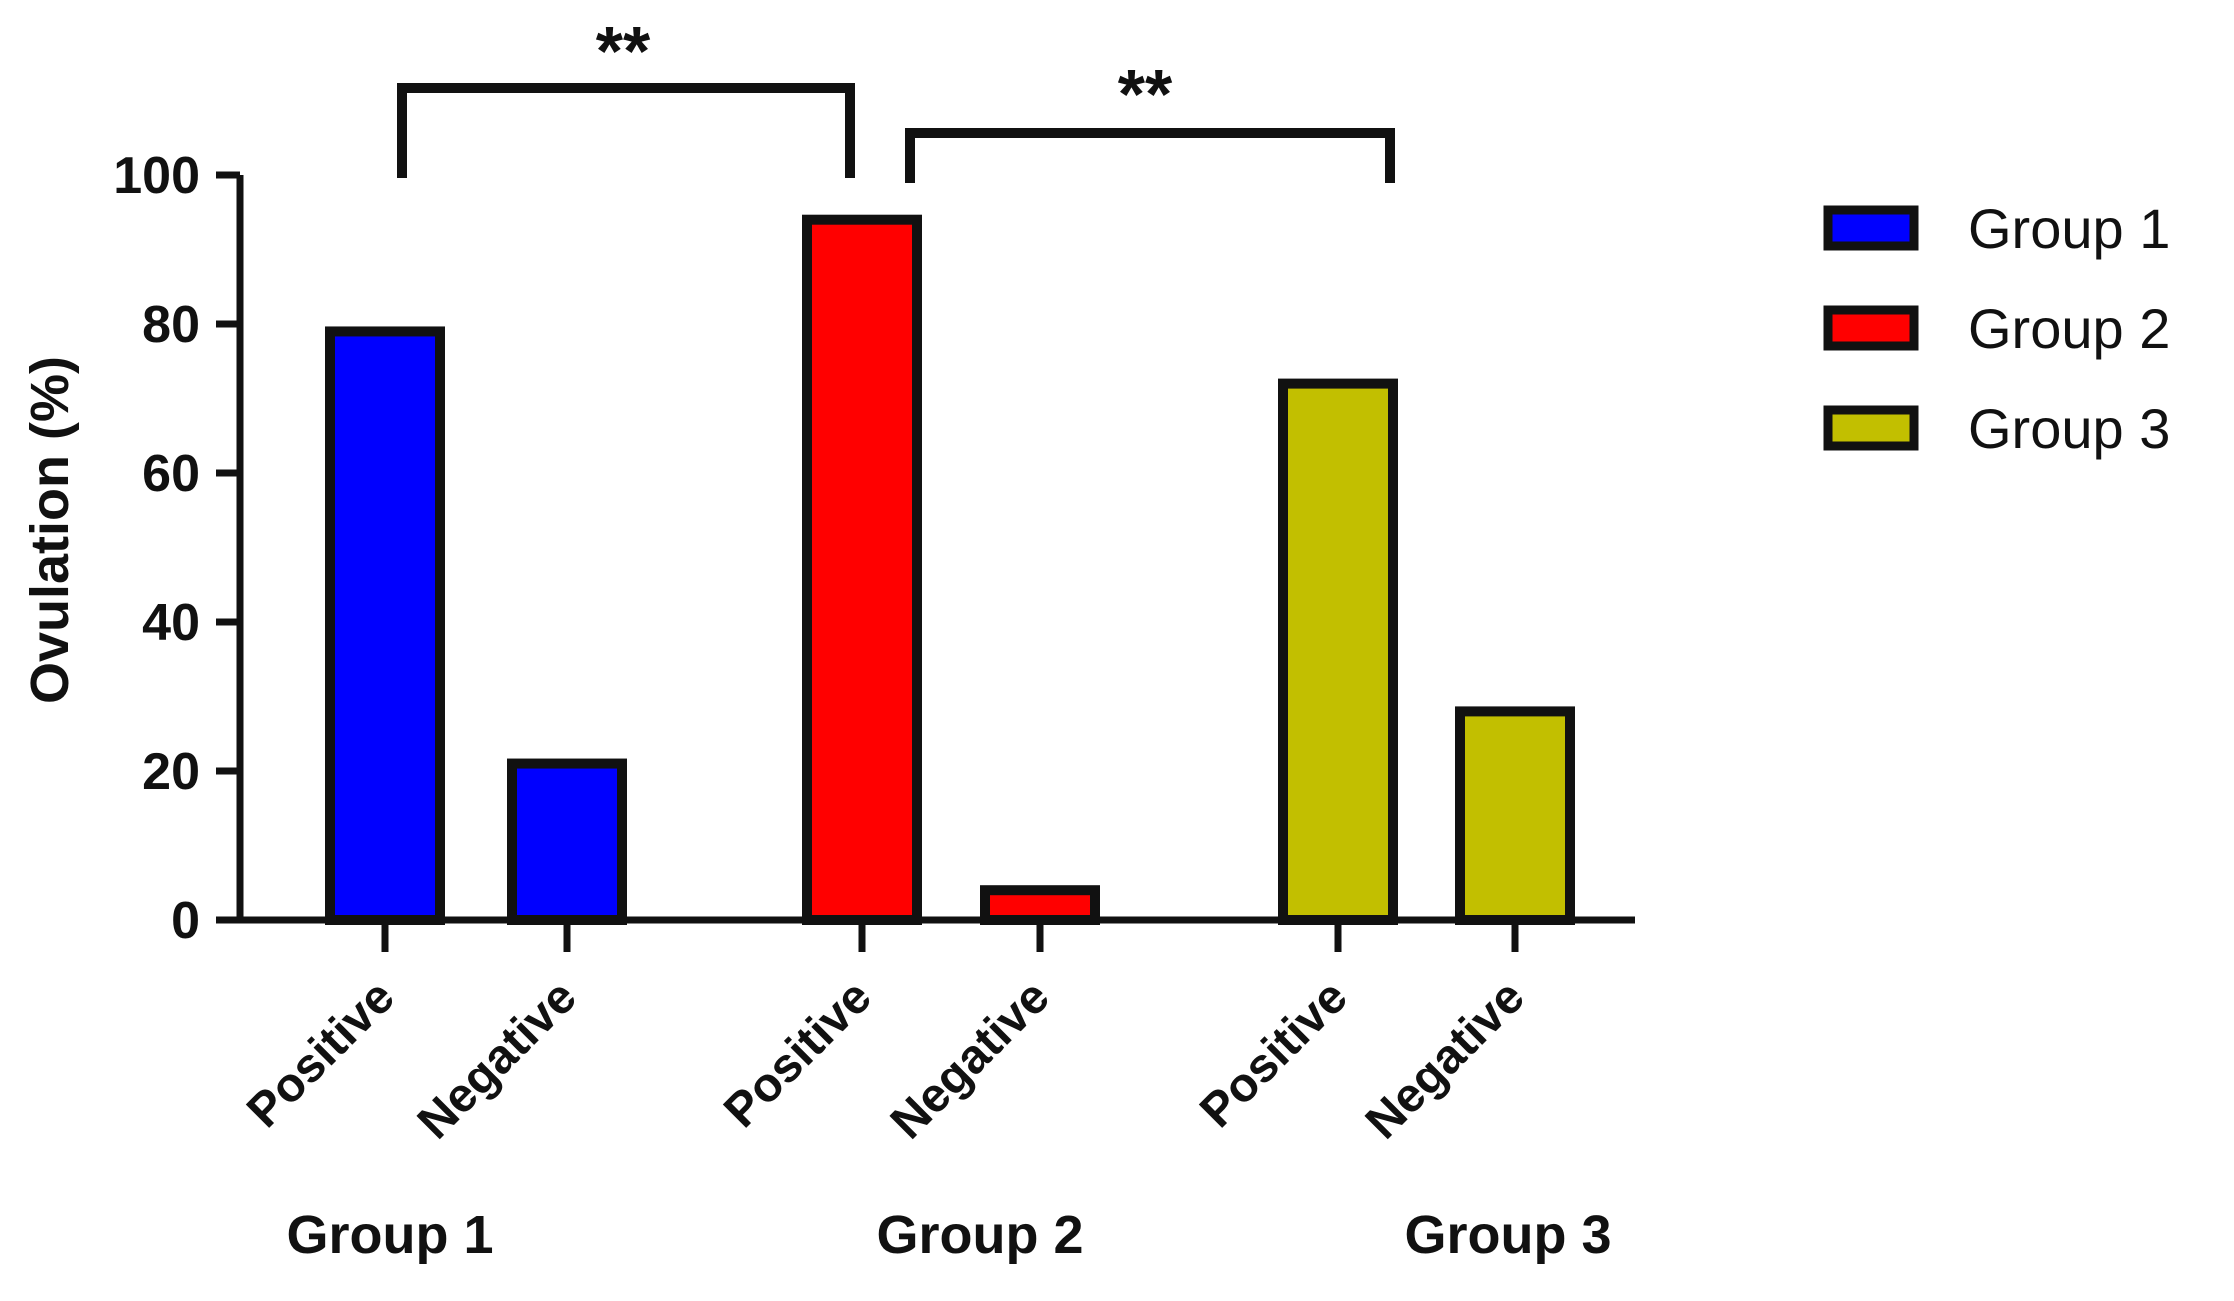 This screenshot has width=2234, height=1301. I want to click on group-label-2: Group 2, so click(979, 1235).